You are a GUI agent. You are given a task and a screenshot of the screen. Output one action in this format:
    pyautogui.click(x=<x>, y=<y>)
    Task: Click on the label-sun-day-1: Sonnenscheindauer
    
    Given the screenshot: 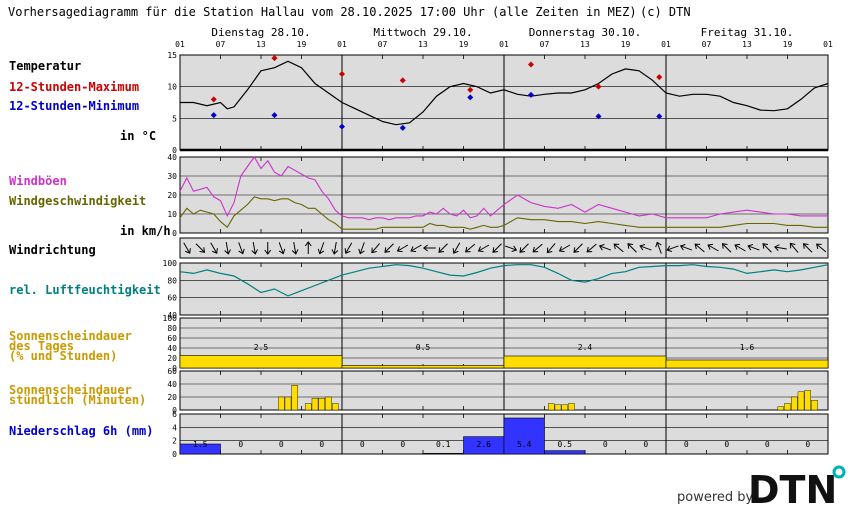 What is the action you would take?
    pyautogui.click(x=70, y=336)
    